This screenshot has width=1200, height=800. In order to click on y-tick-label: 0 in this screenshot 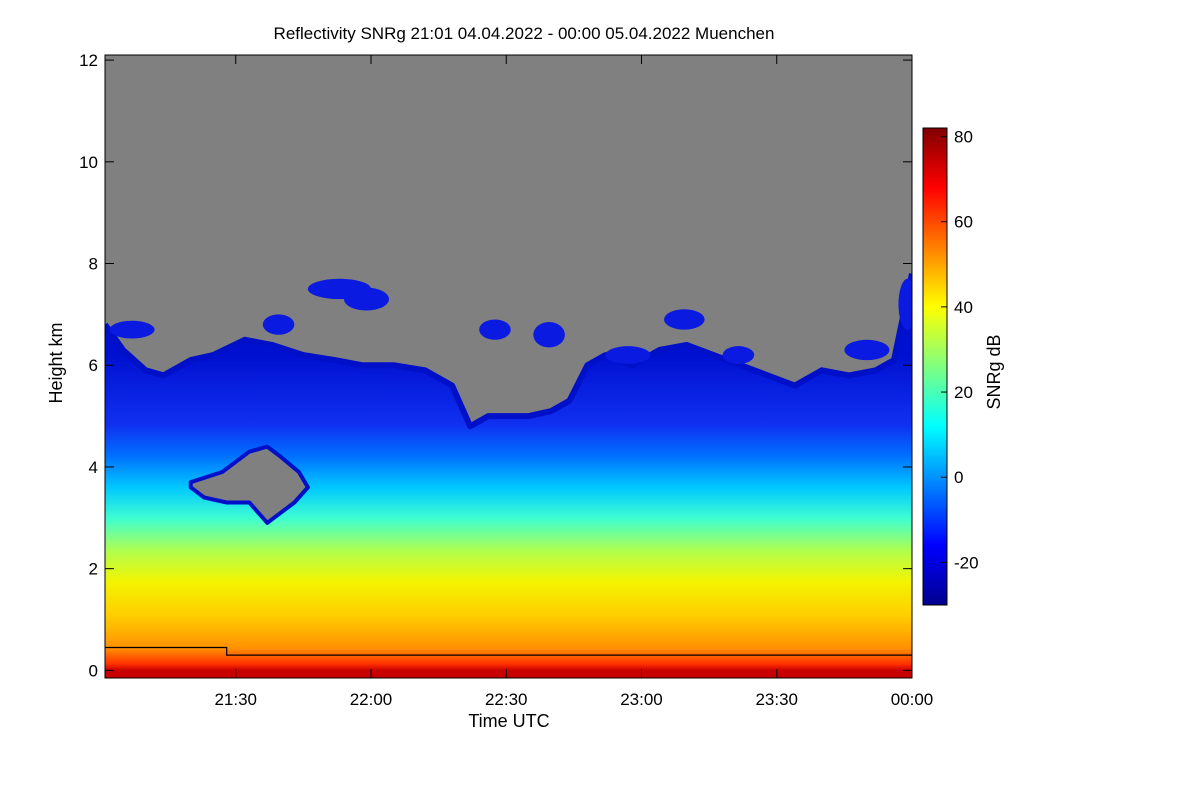, I will do `click(93, 670)`.